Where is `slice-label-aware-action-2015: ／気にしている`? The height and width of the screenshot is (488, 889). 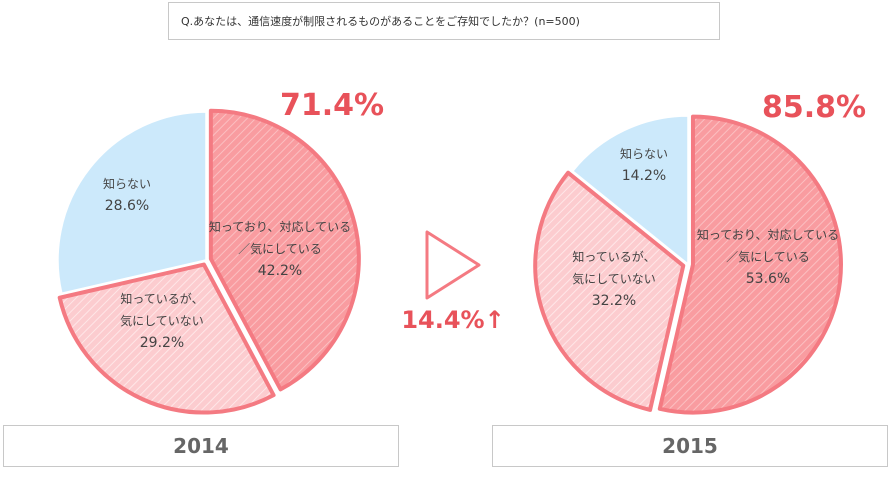
slice-label-aware-action-2015: ／気にしている is located at coordinates (768, 256).